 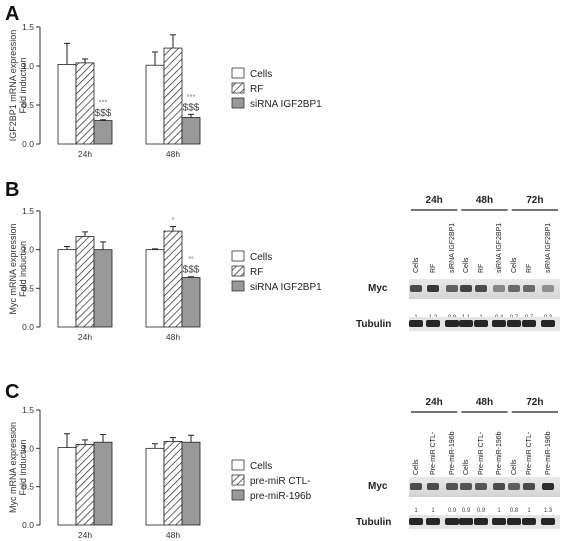 I want to click on significance-mark: $$$, so click(x=103, y=113).